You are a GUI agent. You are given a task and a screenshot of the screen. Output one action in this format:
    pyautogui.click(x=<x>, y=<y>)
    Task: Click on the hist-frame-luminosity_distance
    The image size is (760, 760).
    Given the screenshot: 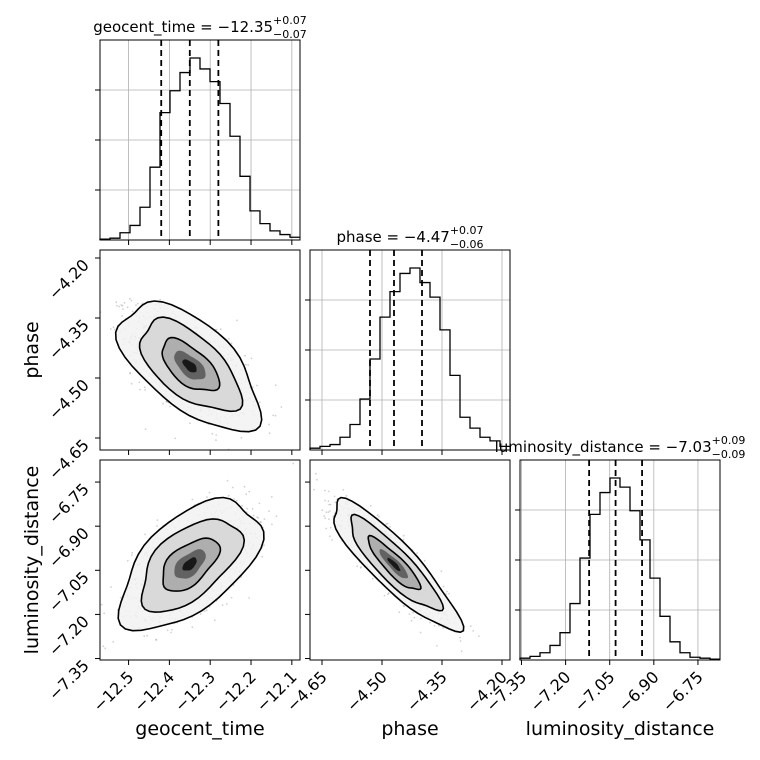 What is the action you would take?
    pyautogui.click(x=620, y=560)
    